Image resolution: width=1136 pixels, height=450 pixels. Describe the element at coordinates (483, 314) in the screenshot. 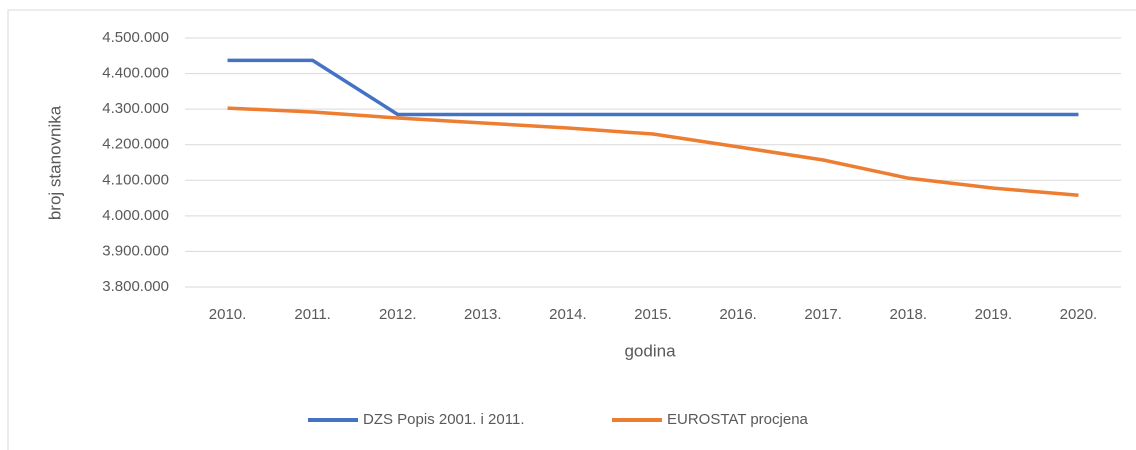

I see `x-tick-label: 2013.` at that location.